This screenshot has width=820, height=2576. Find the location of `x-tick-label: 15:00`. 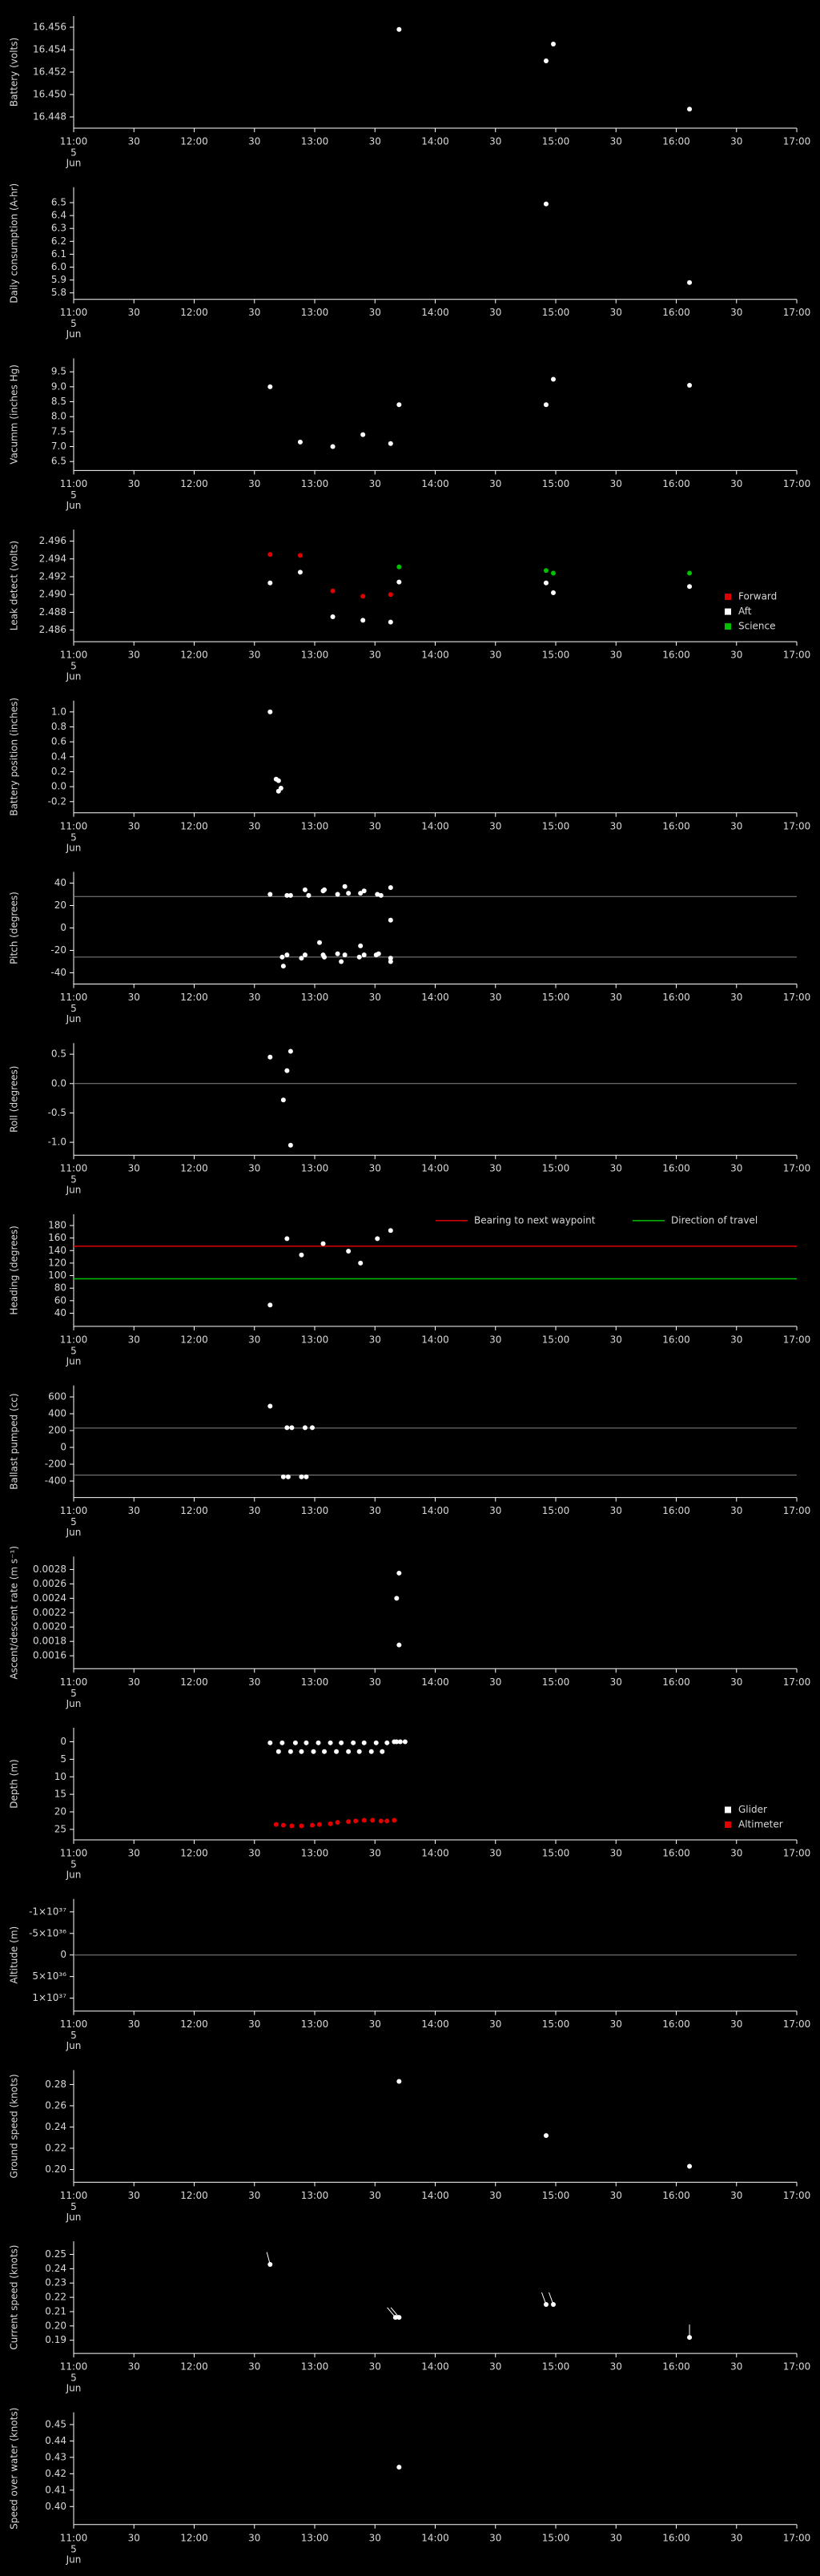

x-tick-label: 15:00 is located at coordinates (556, 1168).